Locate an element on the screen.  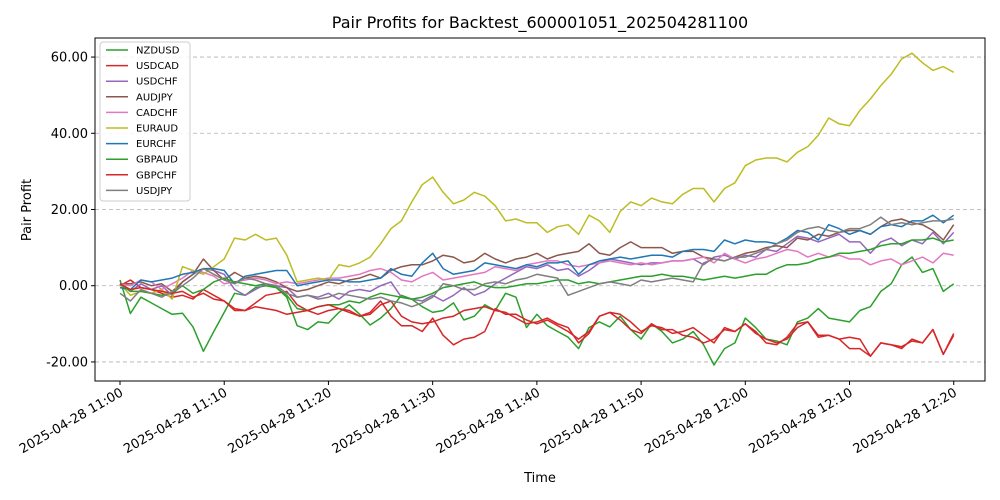
series-line-eurchf is located at coordinates (537, 252).